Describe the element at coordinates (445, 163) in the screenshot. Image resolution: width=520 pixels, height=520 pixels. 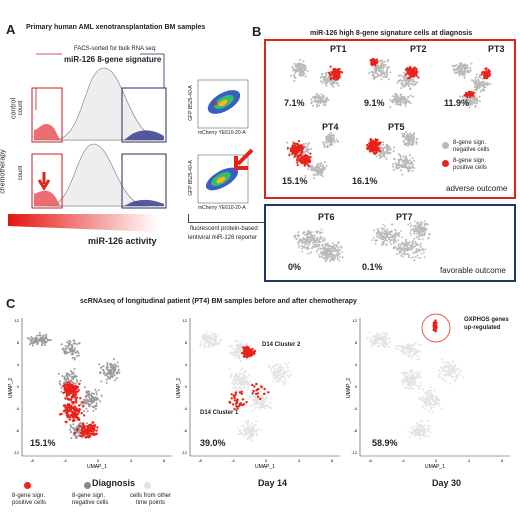
I see `legend-positive-dot` at that location.